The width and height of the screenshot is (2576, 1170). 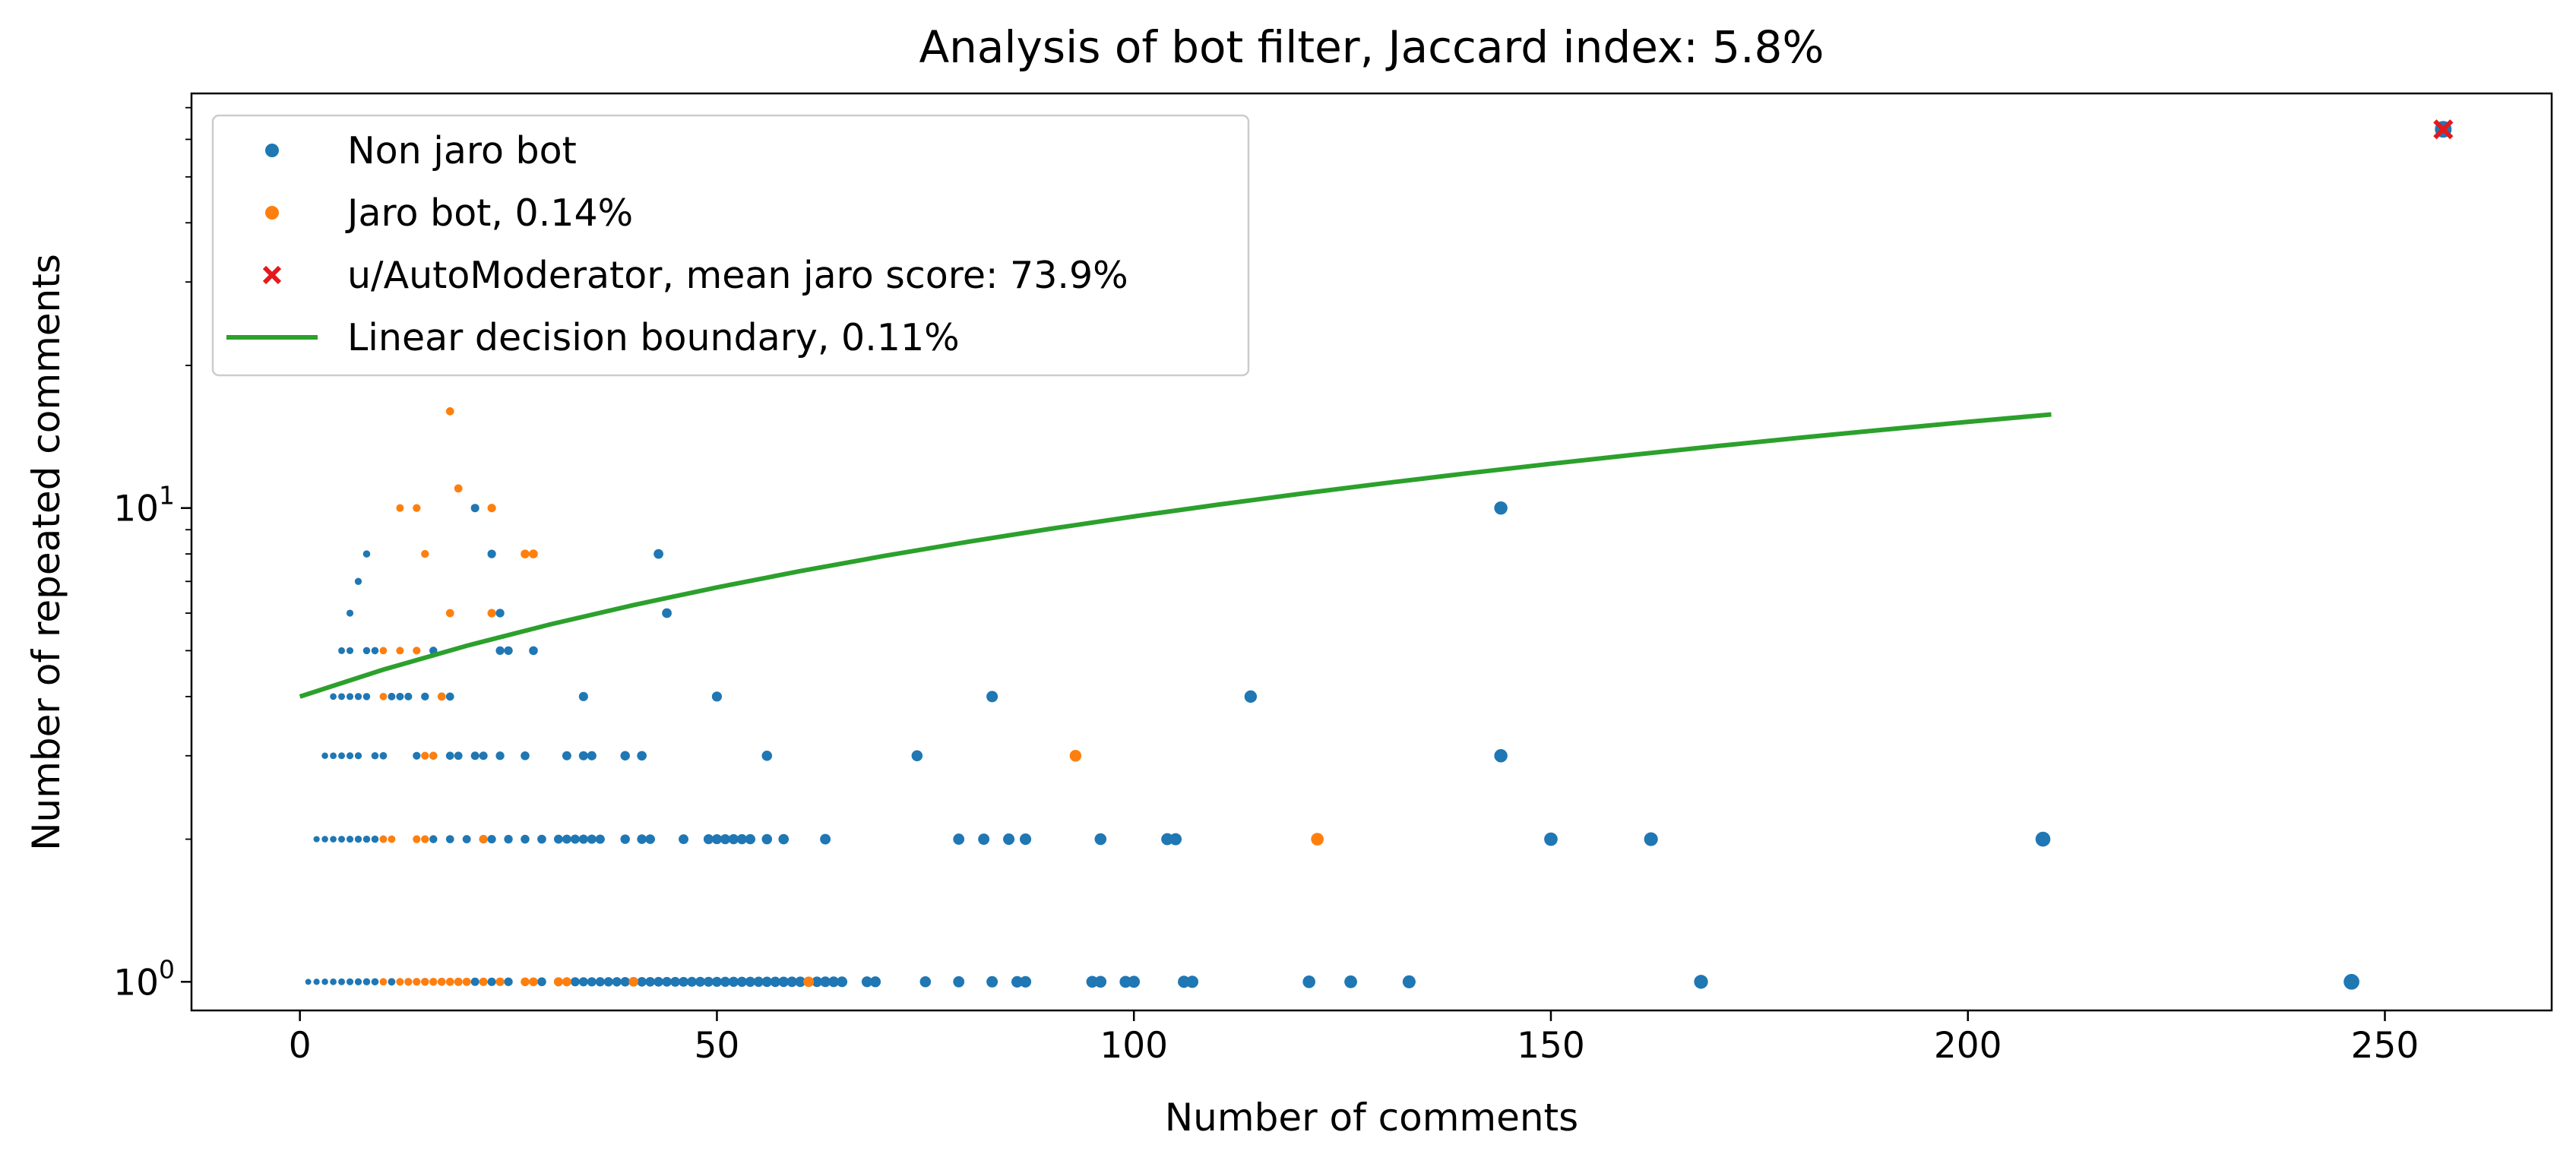 I want to click on legend-entry: Linear decision boundary, 0.11%, so click(x=593, y=337).